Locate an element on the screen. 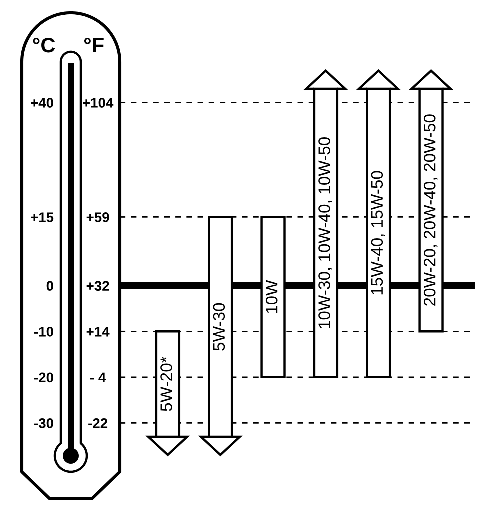  x-tick-label: 15W-40, 15W-50 is located at coordinates (378, 233).